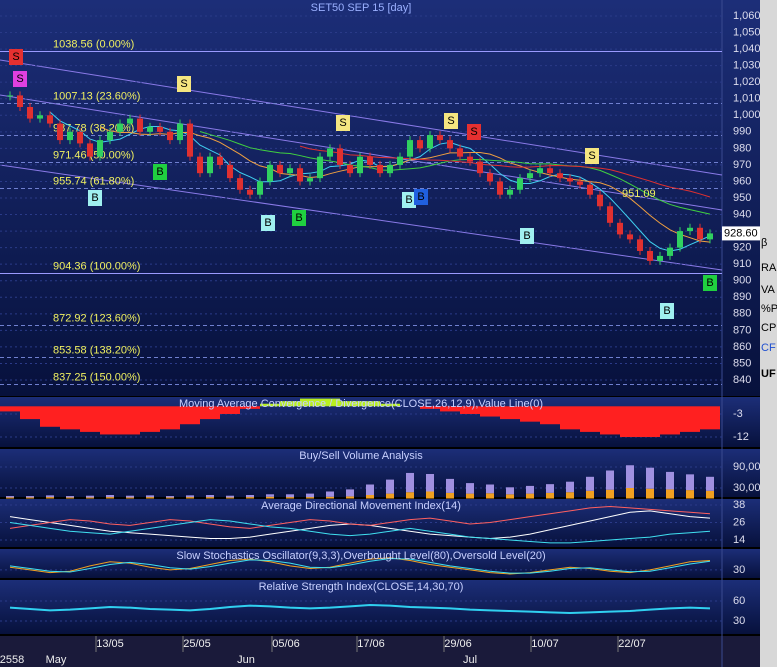  I want to click on toolbar-button: RA, so click(769, 268).